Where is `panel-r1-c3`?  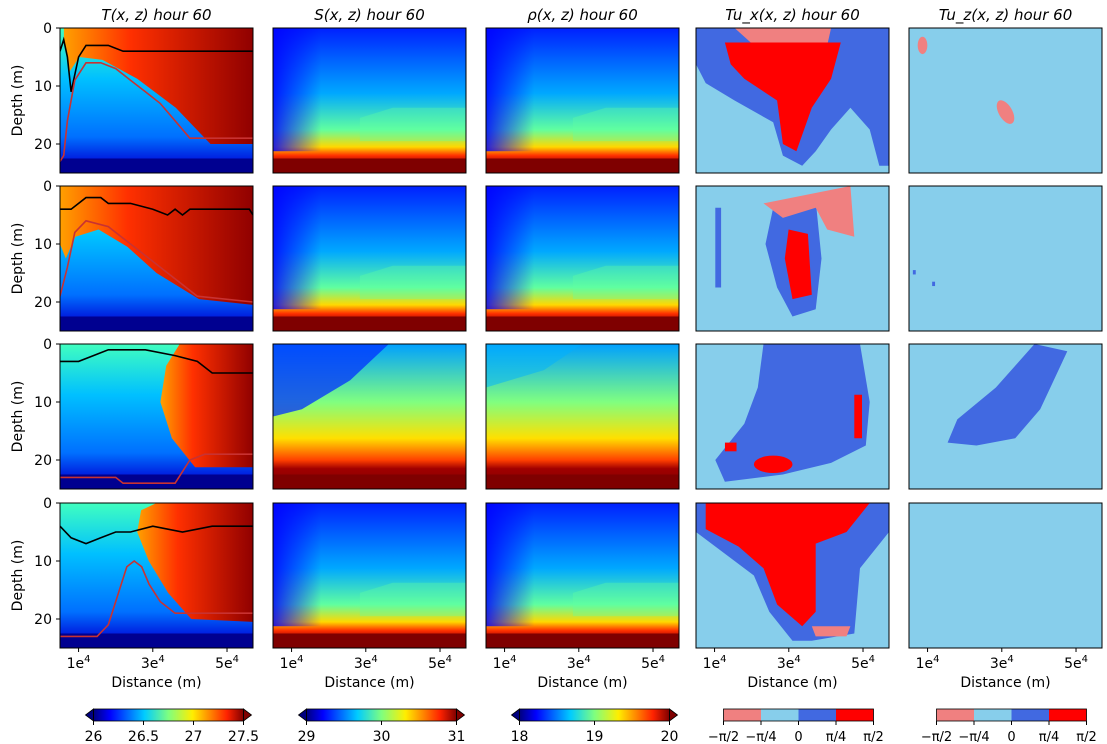
panel-r1-c3 is located at coordinates (792, 258).